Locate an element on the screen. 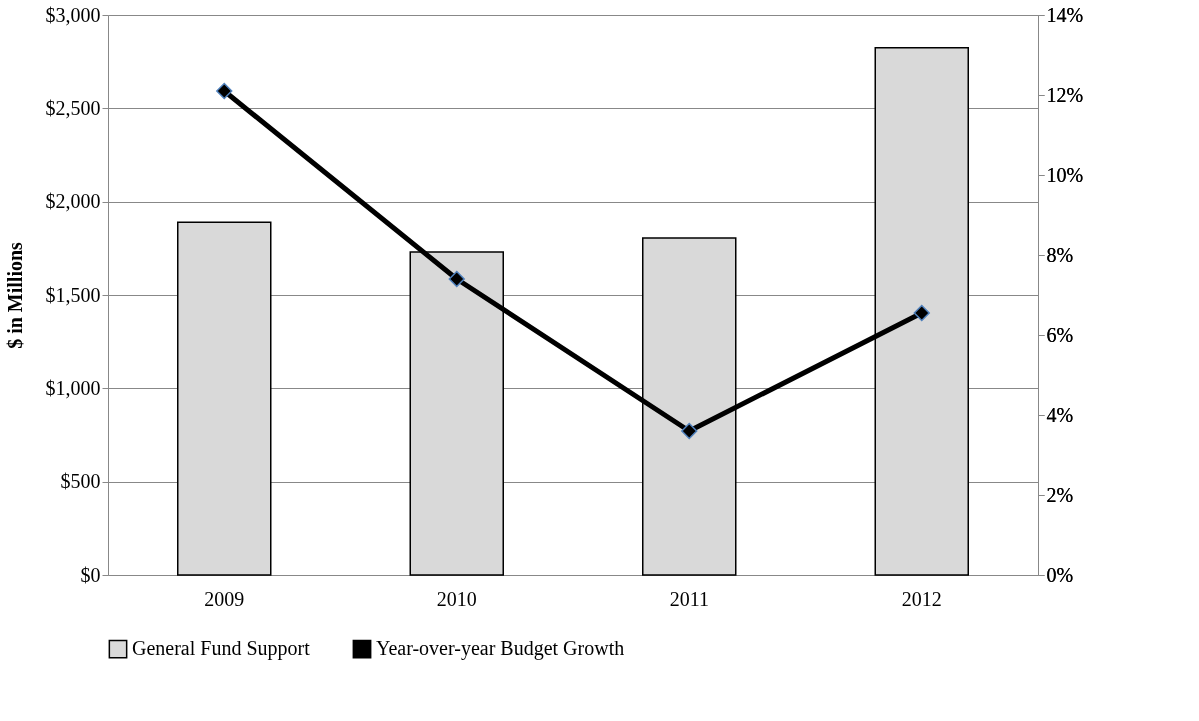  x-tick-label: 2010 is located at coordinates (456, 598).